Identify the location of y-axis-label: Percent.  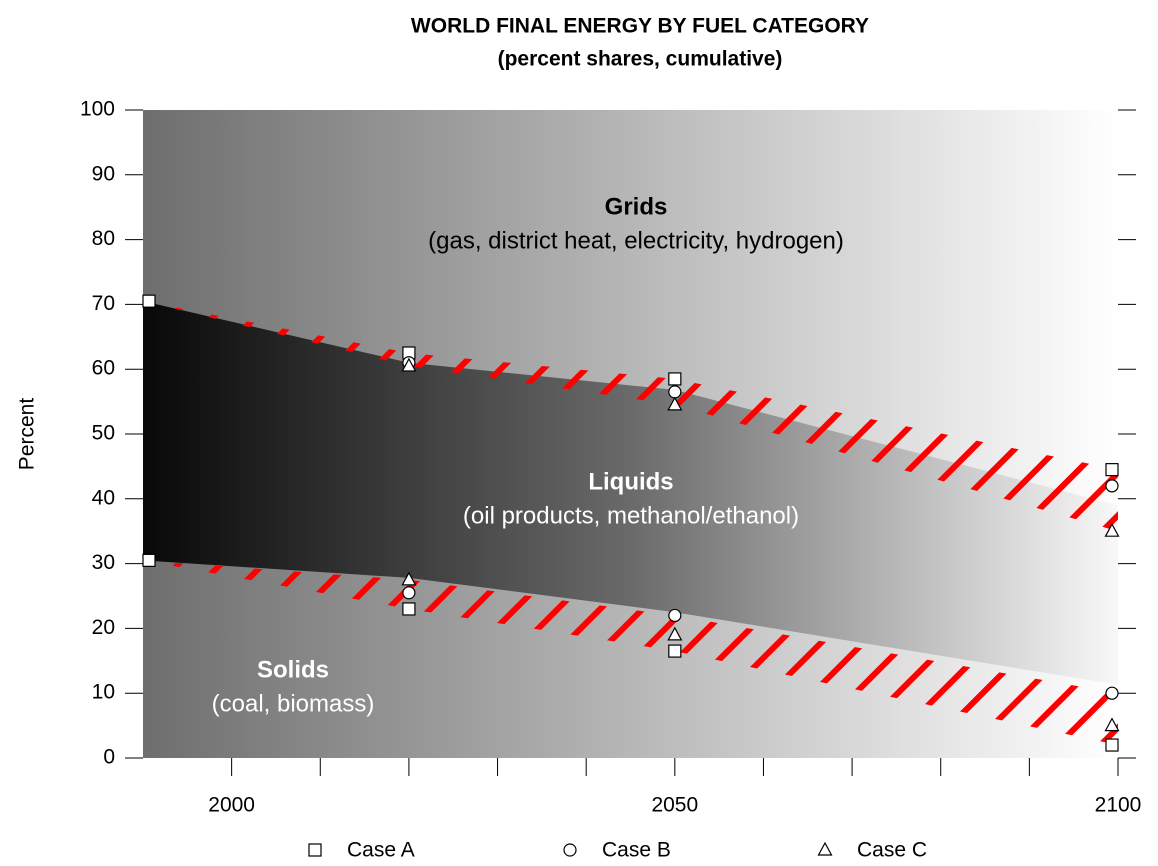
(27, 434).